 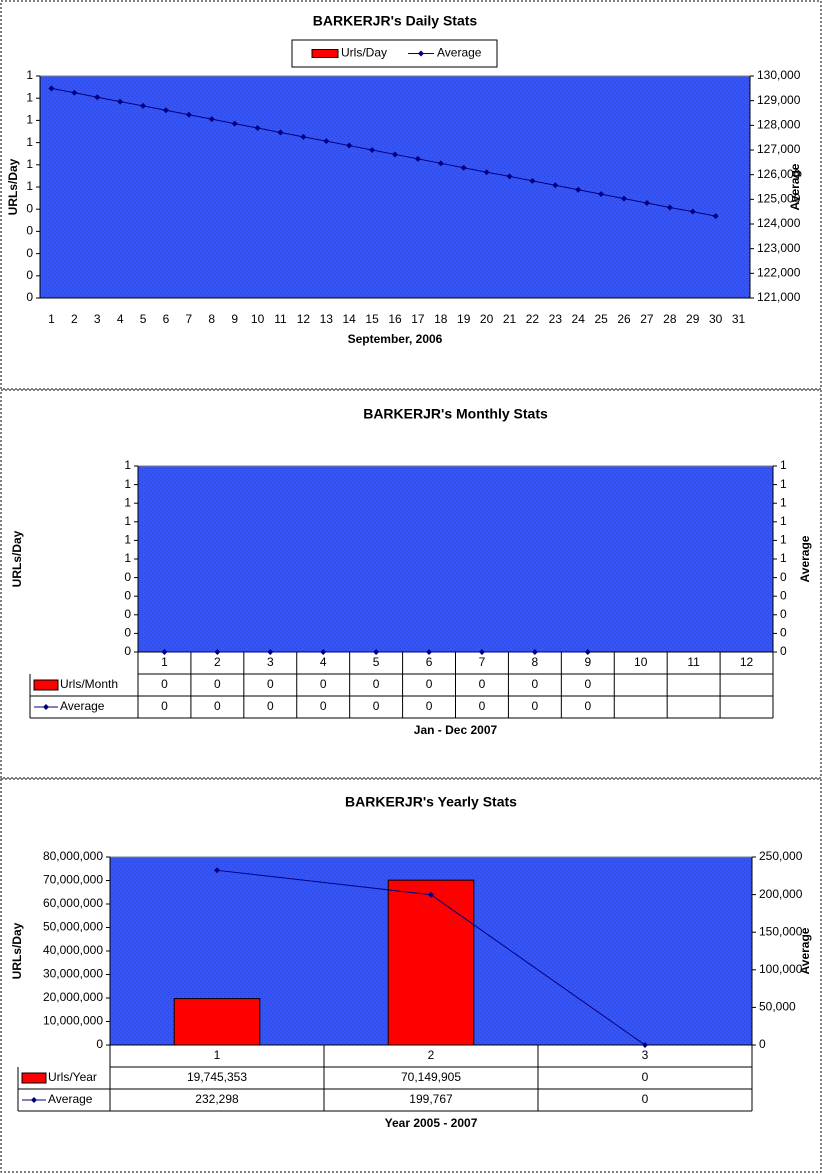 I want to click on x-tick-label: 18, so click(x=441, y=319).